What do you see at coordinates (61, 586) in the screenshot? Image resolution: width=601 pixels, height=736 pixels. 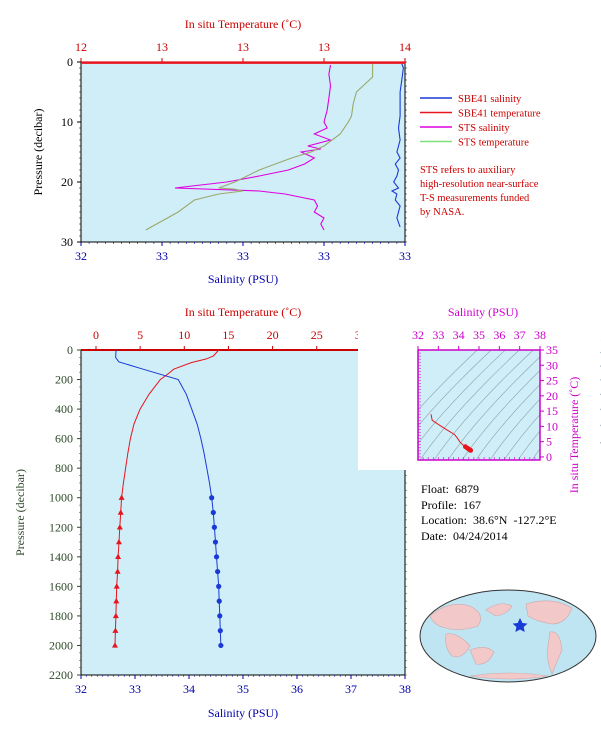 I see `y-tick-label: 1600` at bounding box center [61, 586].